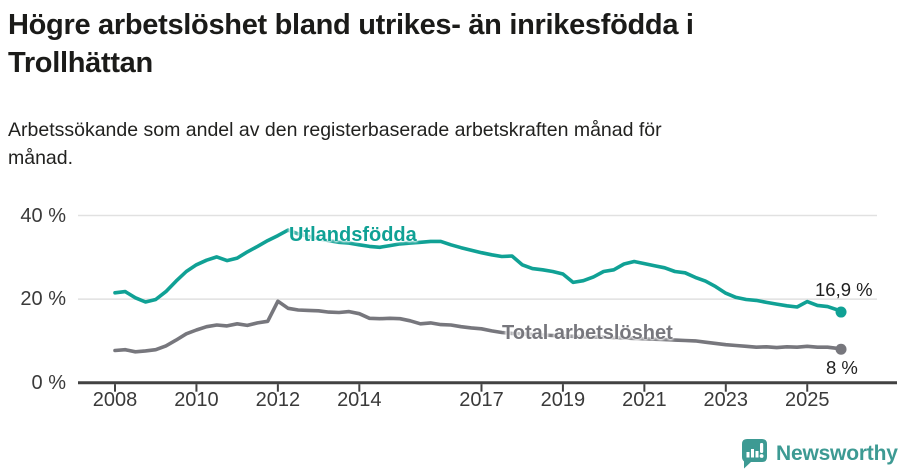 This screenshot has height=474, width=900. What do you see at coordinates (754, 454) in the screenshot?
I see `bar-chart-bubble-icon` at bounding box center [754, 454].